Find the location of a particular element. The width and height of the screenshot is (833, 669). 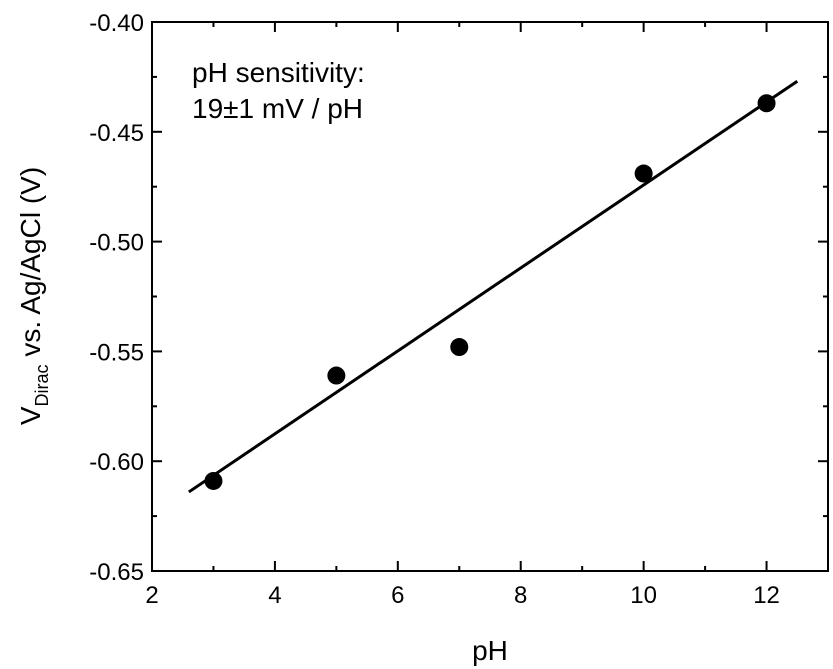

annotation-line-2: 19±1 mV / pH is located at coordinates (277, 108).